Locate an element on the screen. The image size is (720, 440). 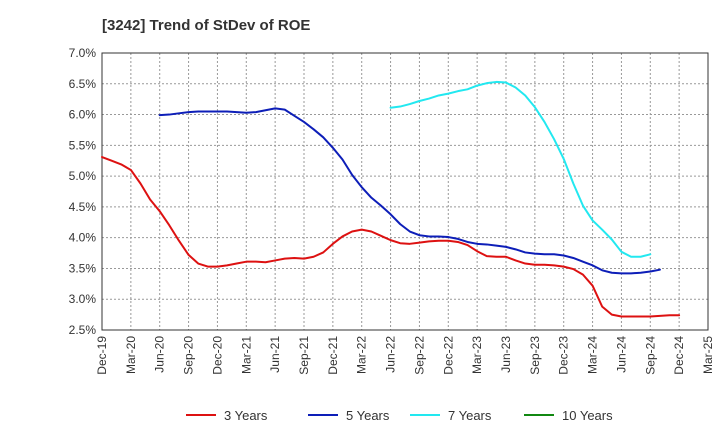
x-tick-label: Dec-23 is located at coordinates (564, 355).